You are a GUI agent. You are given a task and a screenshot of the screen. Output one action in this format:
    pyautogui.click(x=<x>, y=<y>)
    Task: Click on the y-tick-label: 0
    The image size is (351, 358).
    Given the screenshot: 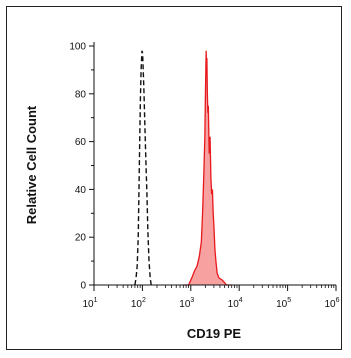 What is the action you would take?
    pyautogui.click(x=83, y=286)
    